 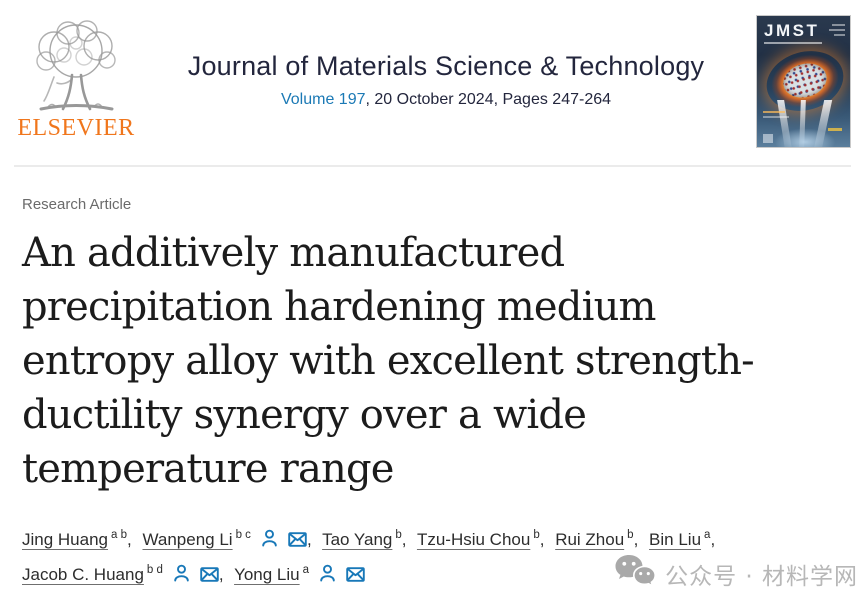 What do you see at coordinates (793, 43) in the screenshot?
I see `cover-subtitle-bar` at bounding box center [793, 43].